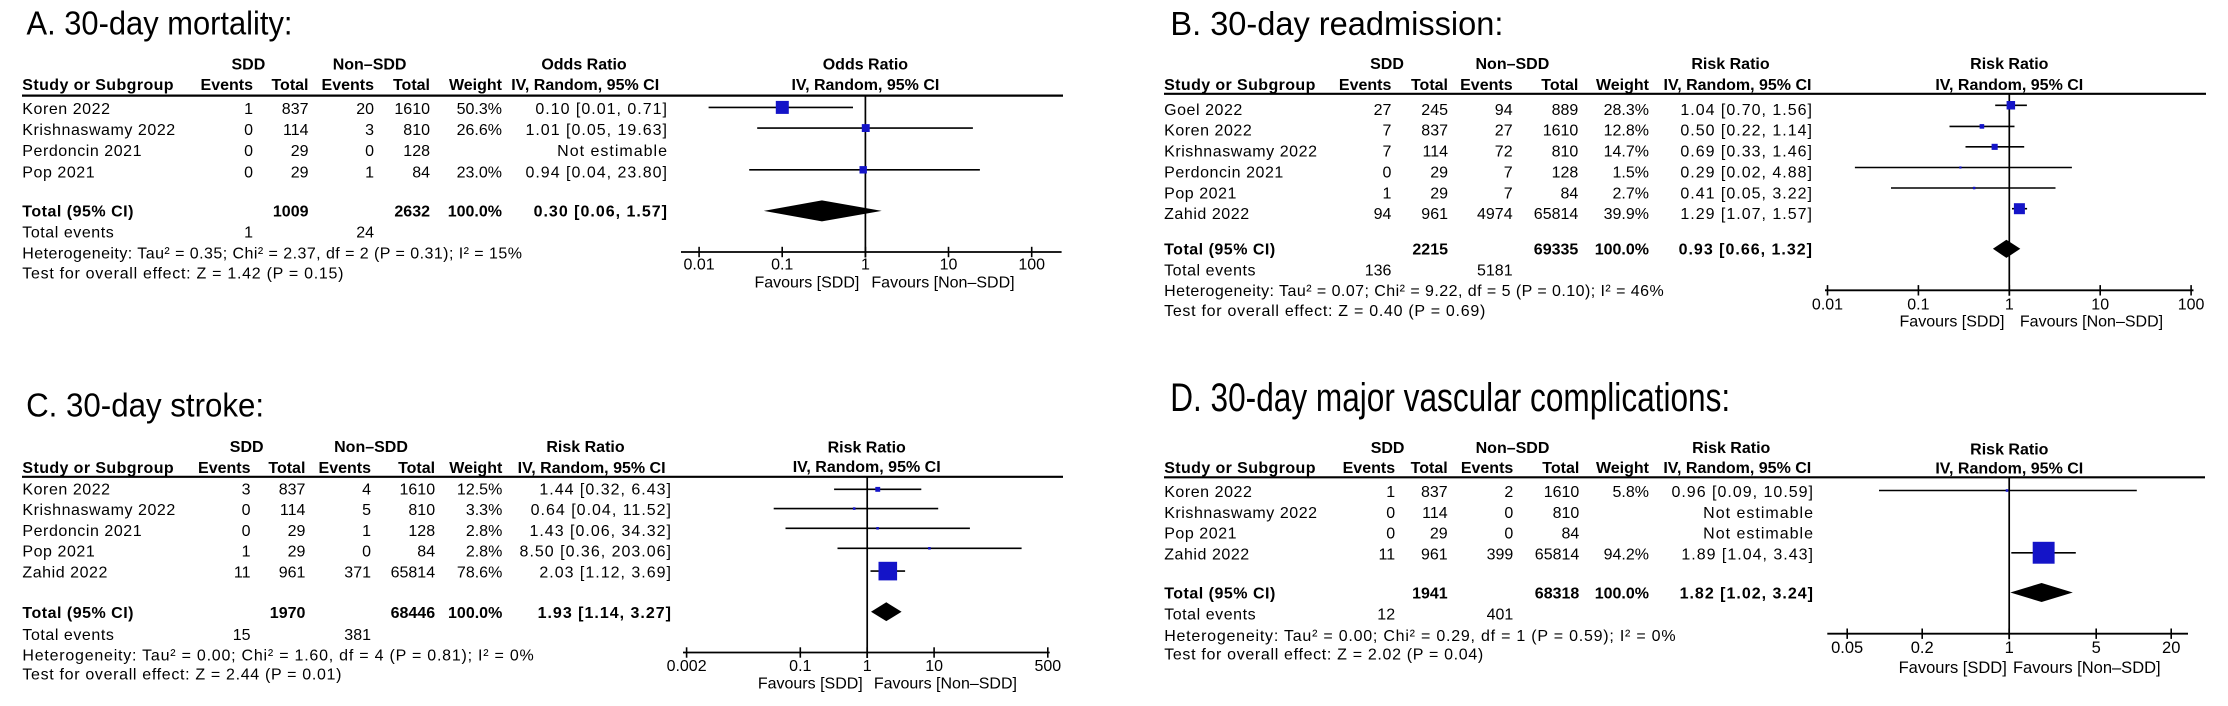  What do you see at coordinates (1450, 398) in the screenshot?
I see `svg-text:D. 30-day major vascular compl: D. 30-day major vascular complications:` at bounding box center [1450, 398].